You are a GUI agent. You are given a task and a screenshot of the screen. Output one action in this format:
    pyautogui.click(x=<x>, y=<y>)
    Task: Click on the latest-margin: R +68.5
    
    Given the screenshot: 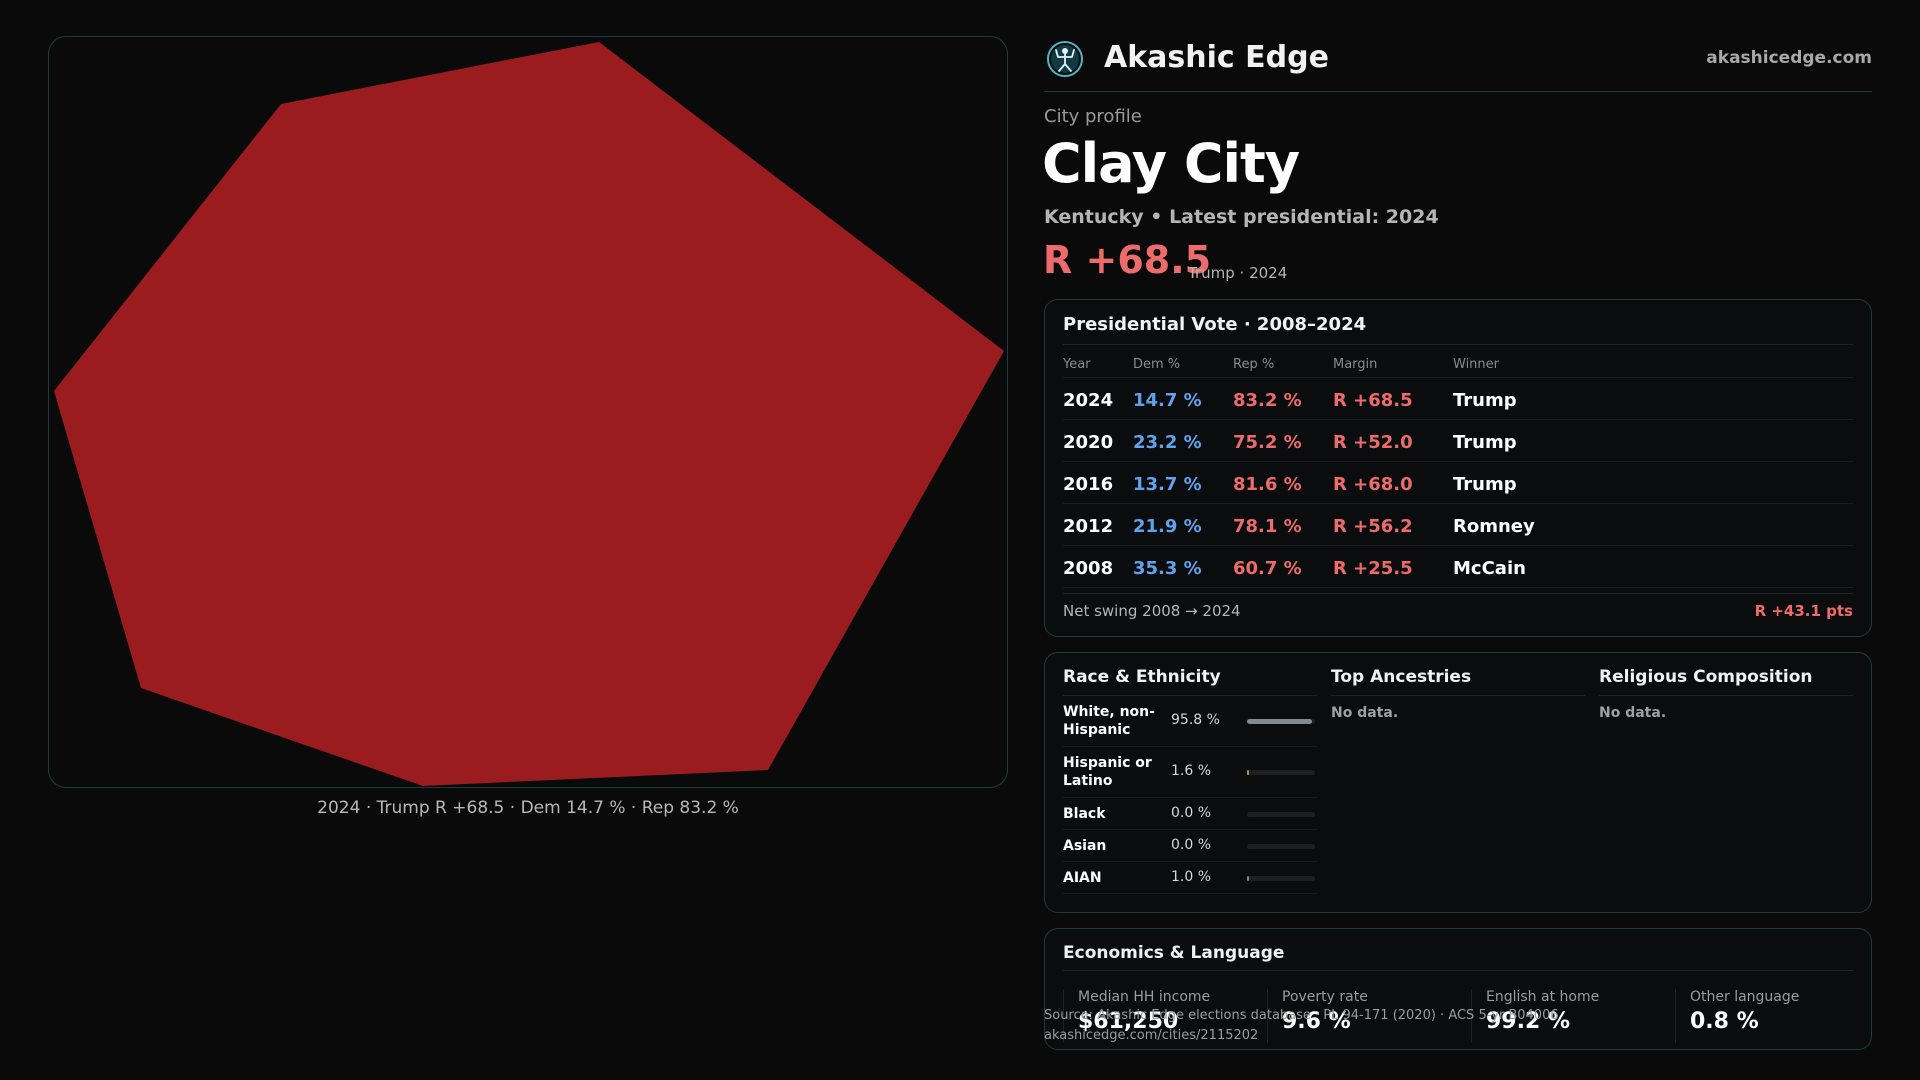 What is the action you would take?
    pyautogui.click(x=1127, y=260)
    